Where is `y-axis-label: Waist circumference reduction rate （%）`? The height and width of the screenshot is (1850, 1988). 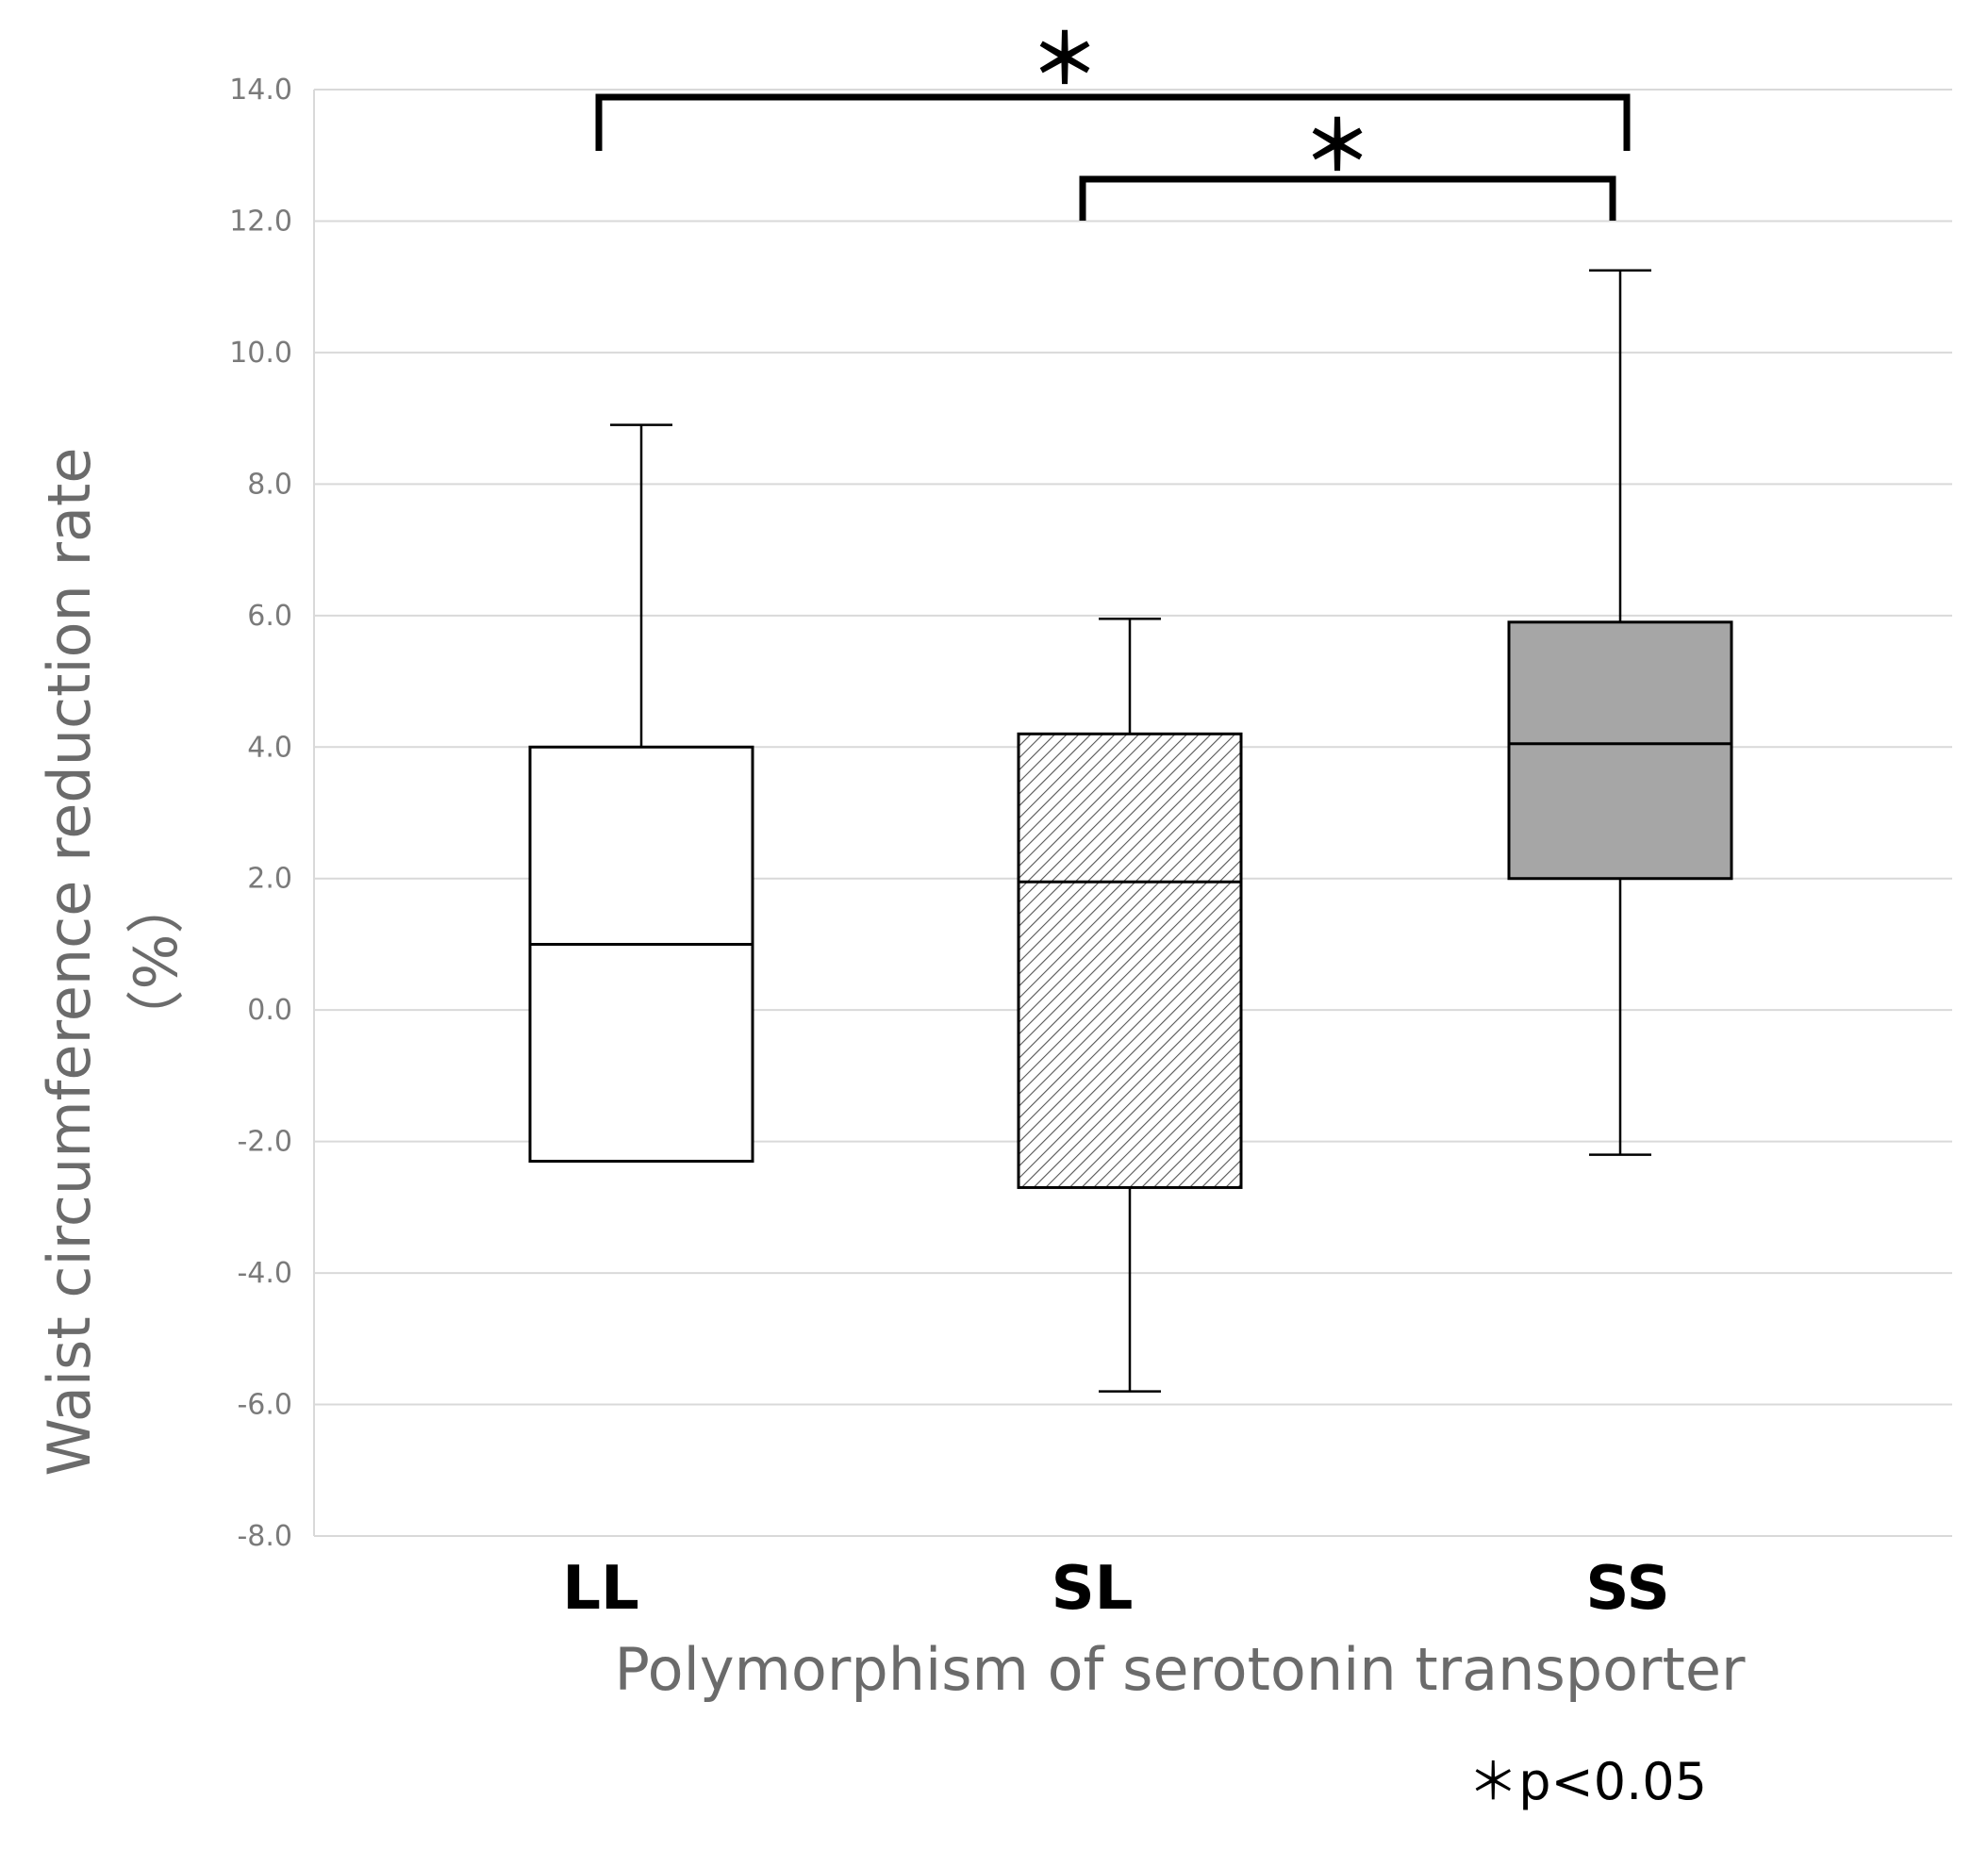
y-axis-label: Waist circumference reduction rate （%） is located at coordinates (113, 963).